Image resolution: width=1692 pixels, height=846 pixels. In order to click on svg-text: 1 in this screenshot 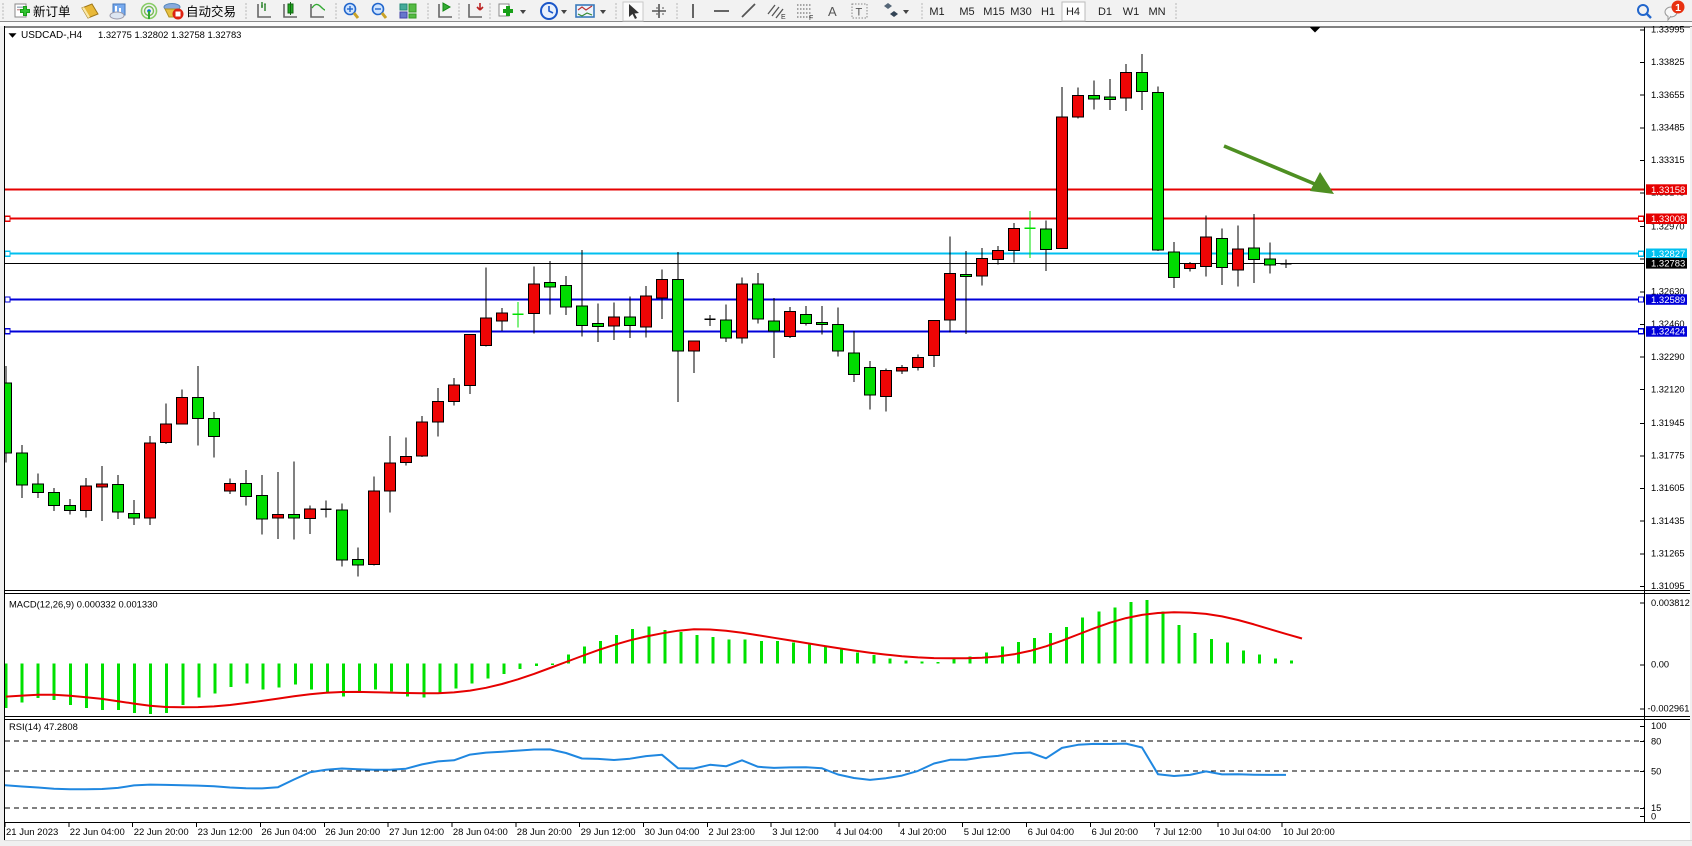, I will do `click(1678, 8)`.